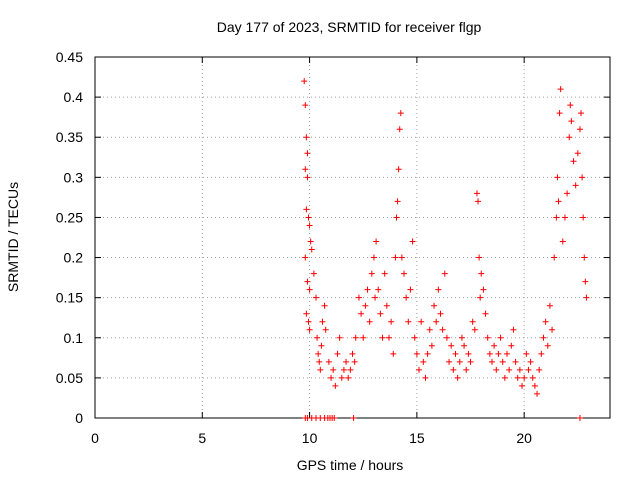 The height and width of the screenshot is (480, 640). Describe the element at coordinates (69, 298) in the screenshot. I see `y-tick-label: 0.15` at that location.